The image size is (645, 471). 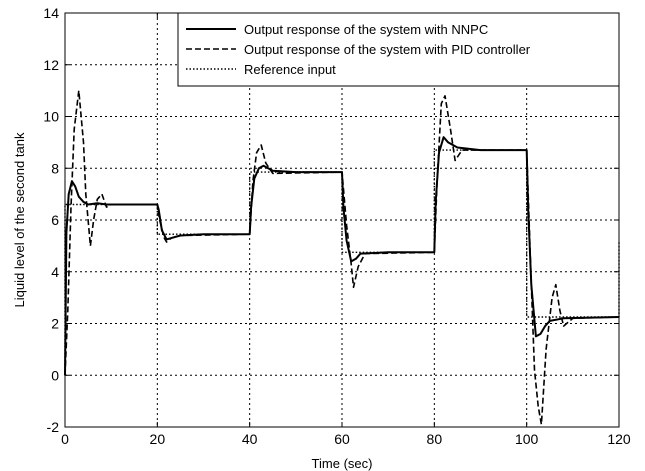 I want to click on y-tick-label: 0, so click(x=55, y=375).